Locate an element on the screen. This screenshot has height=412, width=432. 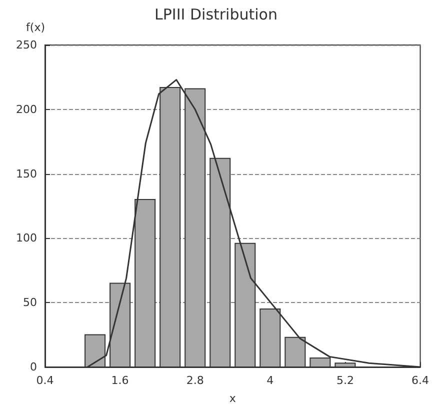
y-axis-title: f(x) is located at coordinates (35, 27).